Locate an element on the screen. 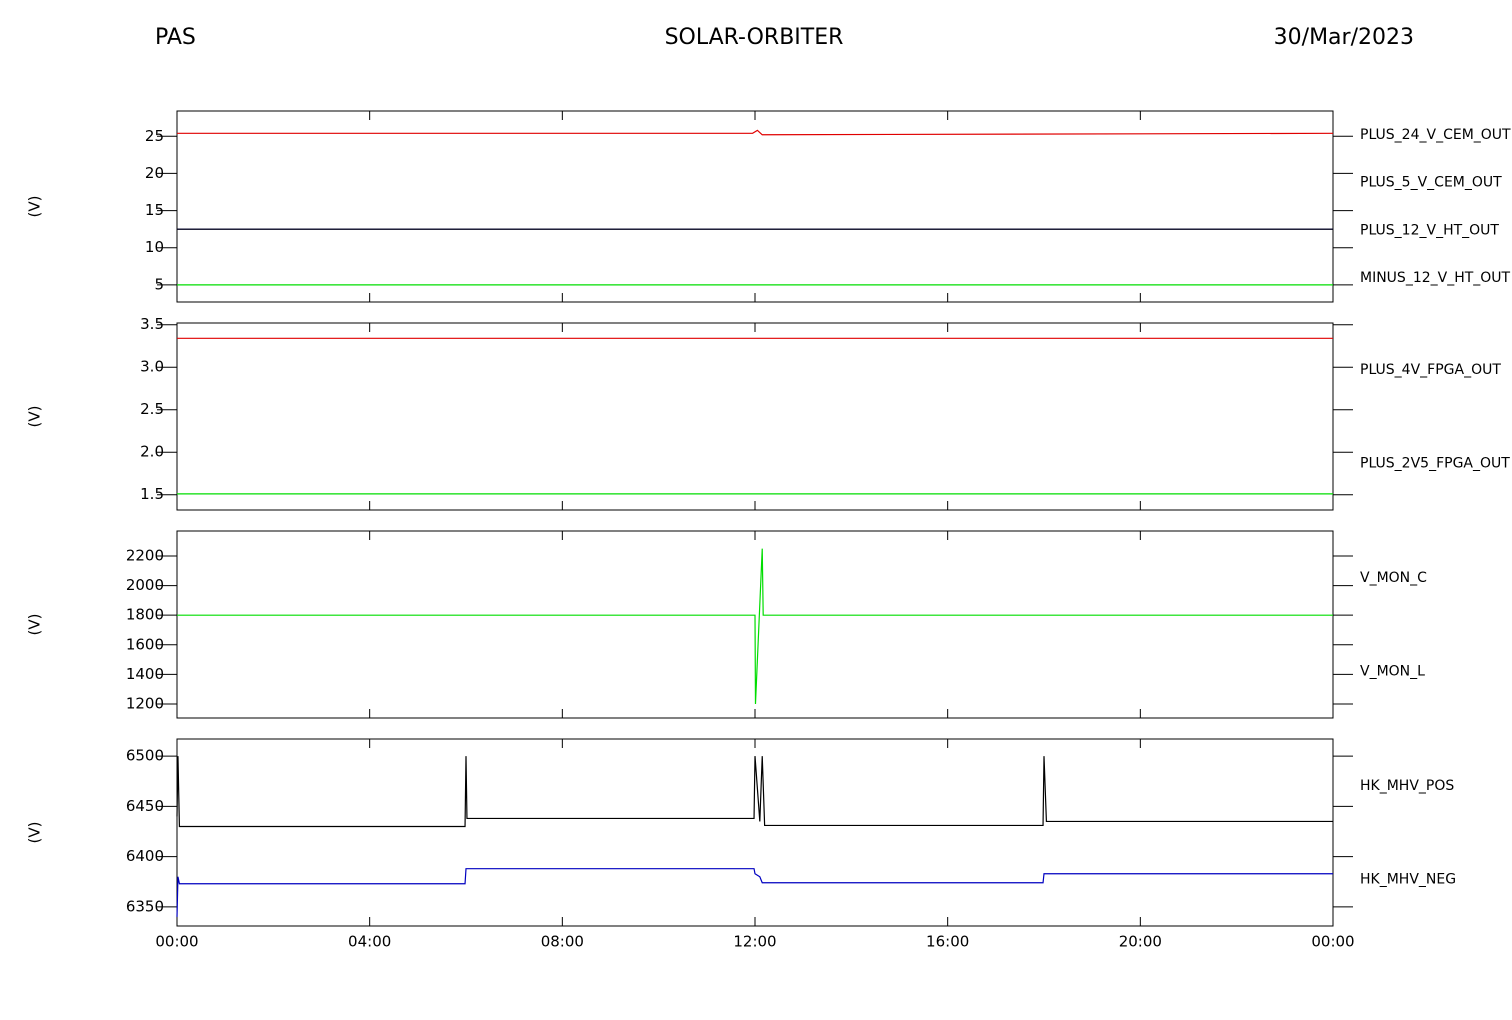 This screenshot has height=1020, width=1512. x-tick-label: 12:00 is located at coordinates (754, 942).